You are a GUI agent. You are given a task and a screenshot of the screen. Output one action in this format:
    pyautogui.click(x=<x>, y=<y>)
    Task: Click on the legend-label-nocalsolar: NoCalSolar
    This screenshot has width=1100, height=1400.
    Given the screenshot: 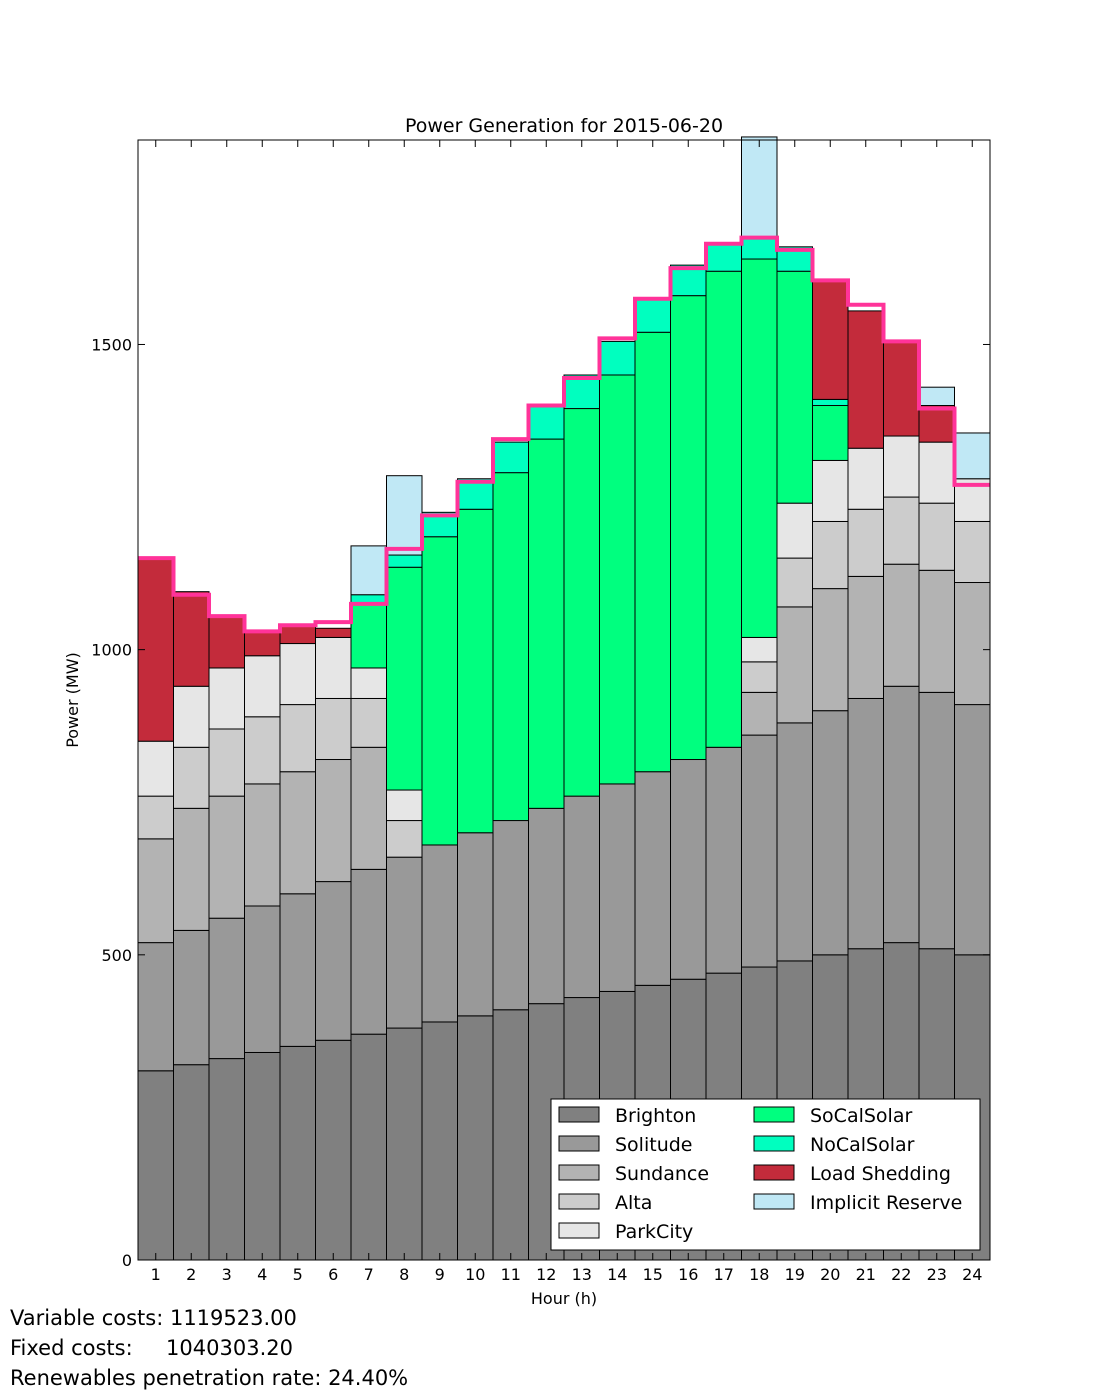 What is the action you would take?
    pyautogui.click(x=862, y=1145)
    